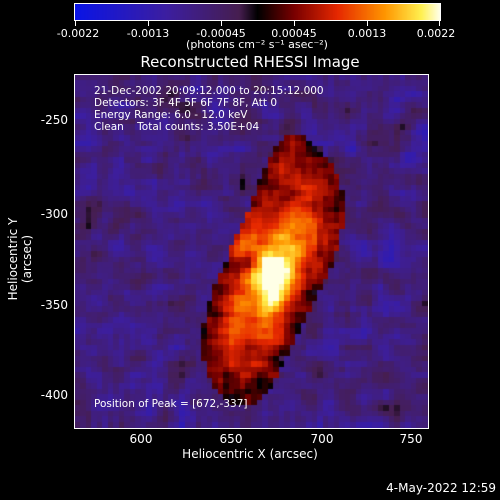 The height and width of the screenshot is (500, 500). I want to click on plot-title: Reconstructed RHESSI Image, so click(250, 62).